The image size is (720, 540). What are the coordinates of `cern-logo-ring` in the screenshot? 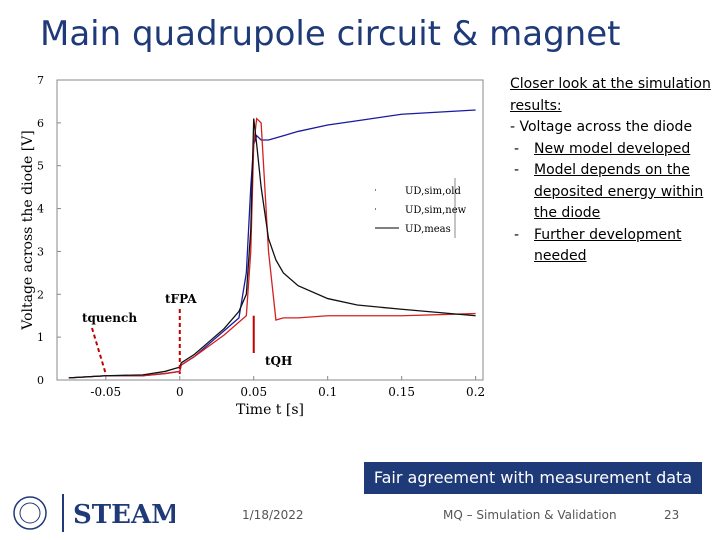 It's located at (30, 513).